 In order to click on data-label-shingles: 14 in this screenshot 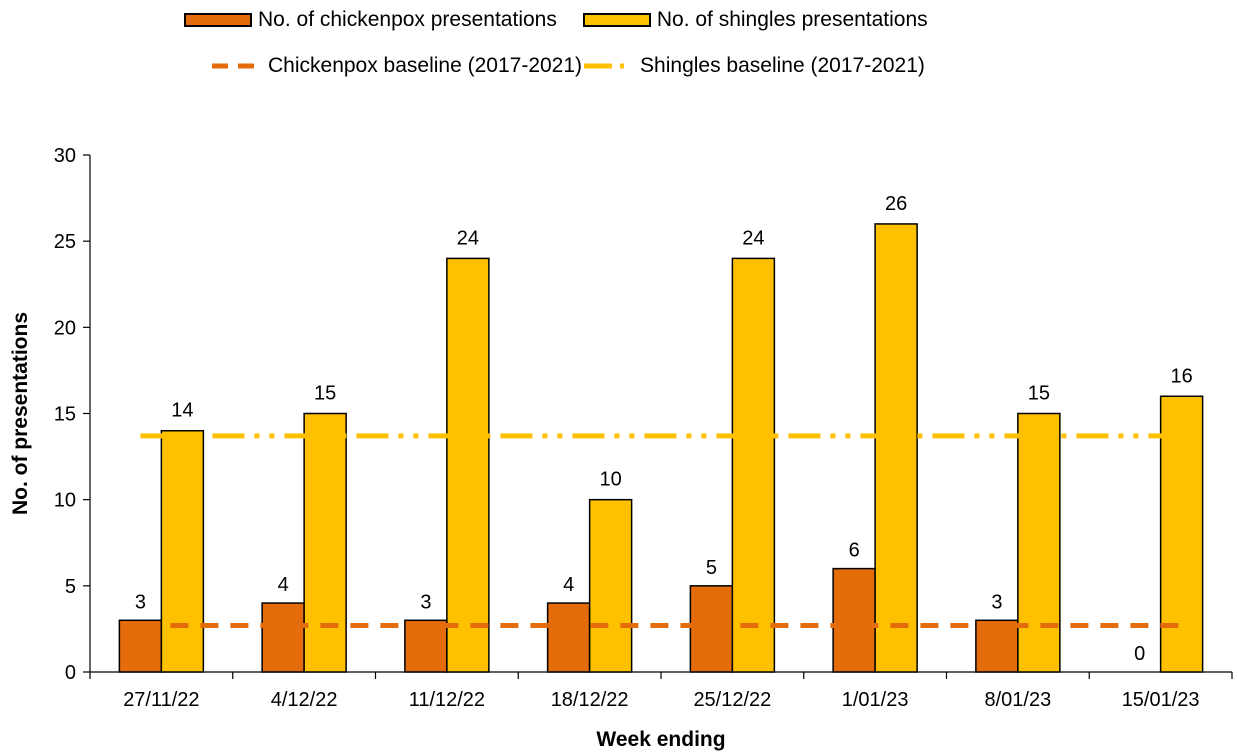, I will do `click(182, 411)`.